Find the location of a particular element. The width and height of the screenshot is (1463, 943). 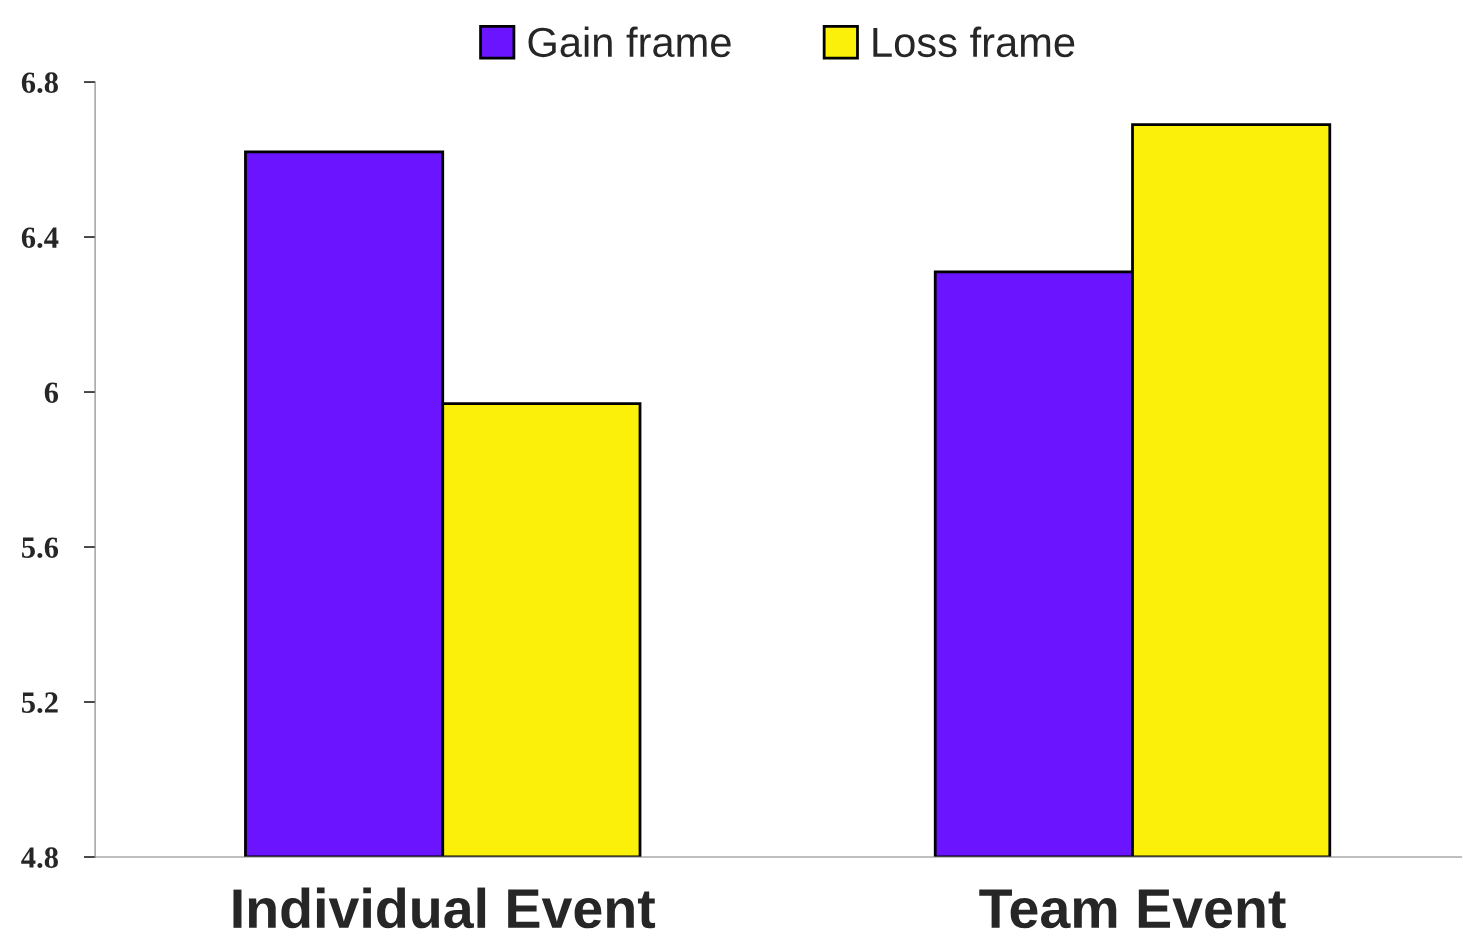

y-tick-label: 6 is located at coordinates (51, 392).